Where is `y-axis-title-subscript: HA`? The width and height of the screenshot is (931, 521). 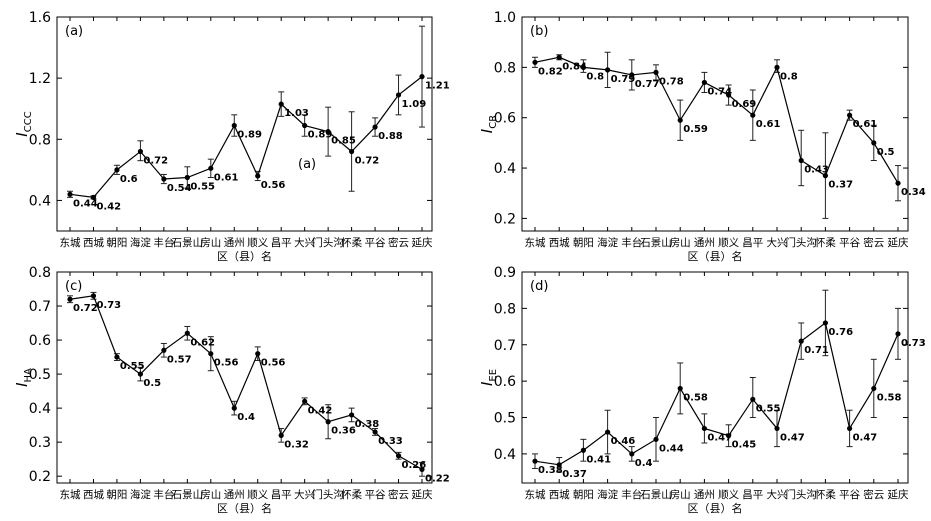
y-axis-title-subscript: HA is located at coordinates (28, 375).